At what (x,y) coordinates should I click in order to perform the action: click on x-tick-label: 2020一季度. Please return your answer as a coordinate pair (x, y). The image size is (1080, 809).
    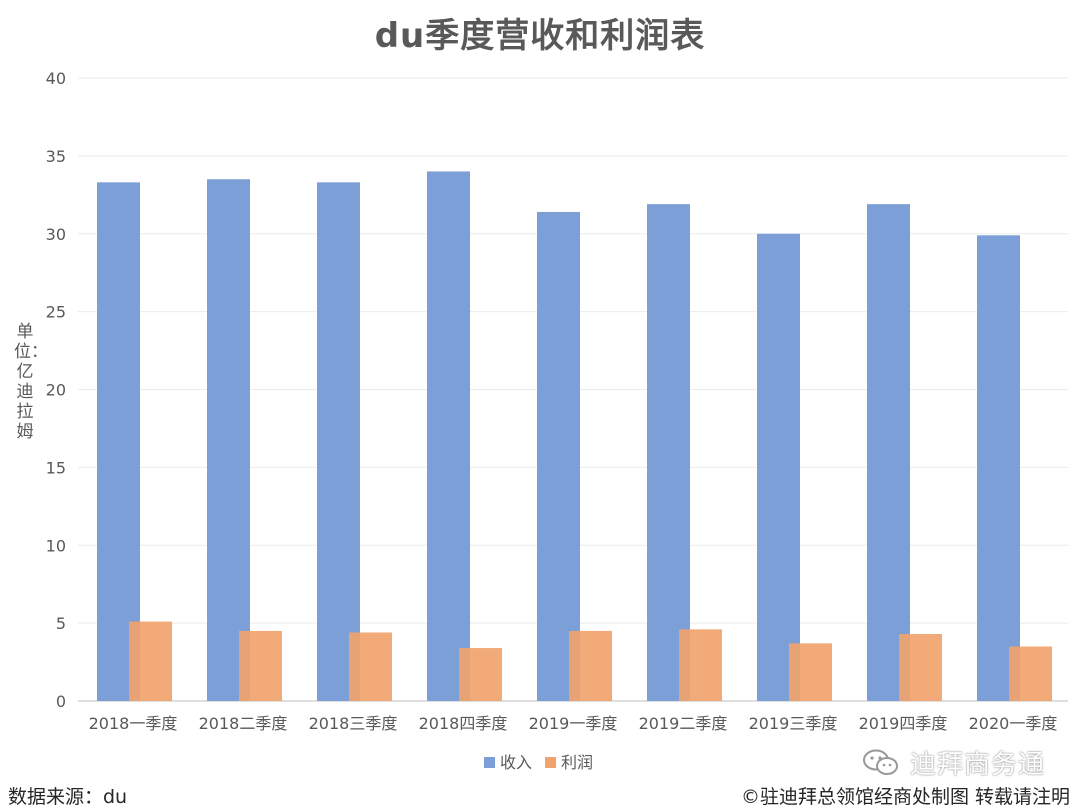
    Looking at the image, I should click on (1013, 723).